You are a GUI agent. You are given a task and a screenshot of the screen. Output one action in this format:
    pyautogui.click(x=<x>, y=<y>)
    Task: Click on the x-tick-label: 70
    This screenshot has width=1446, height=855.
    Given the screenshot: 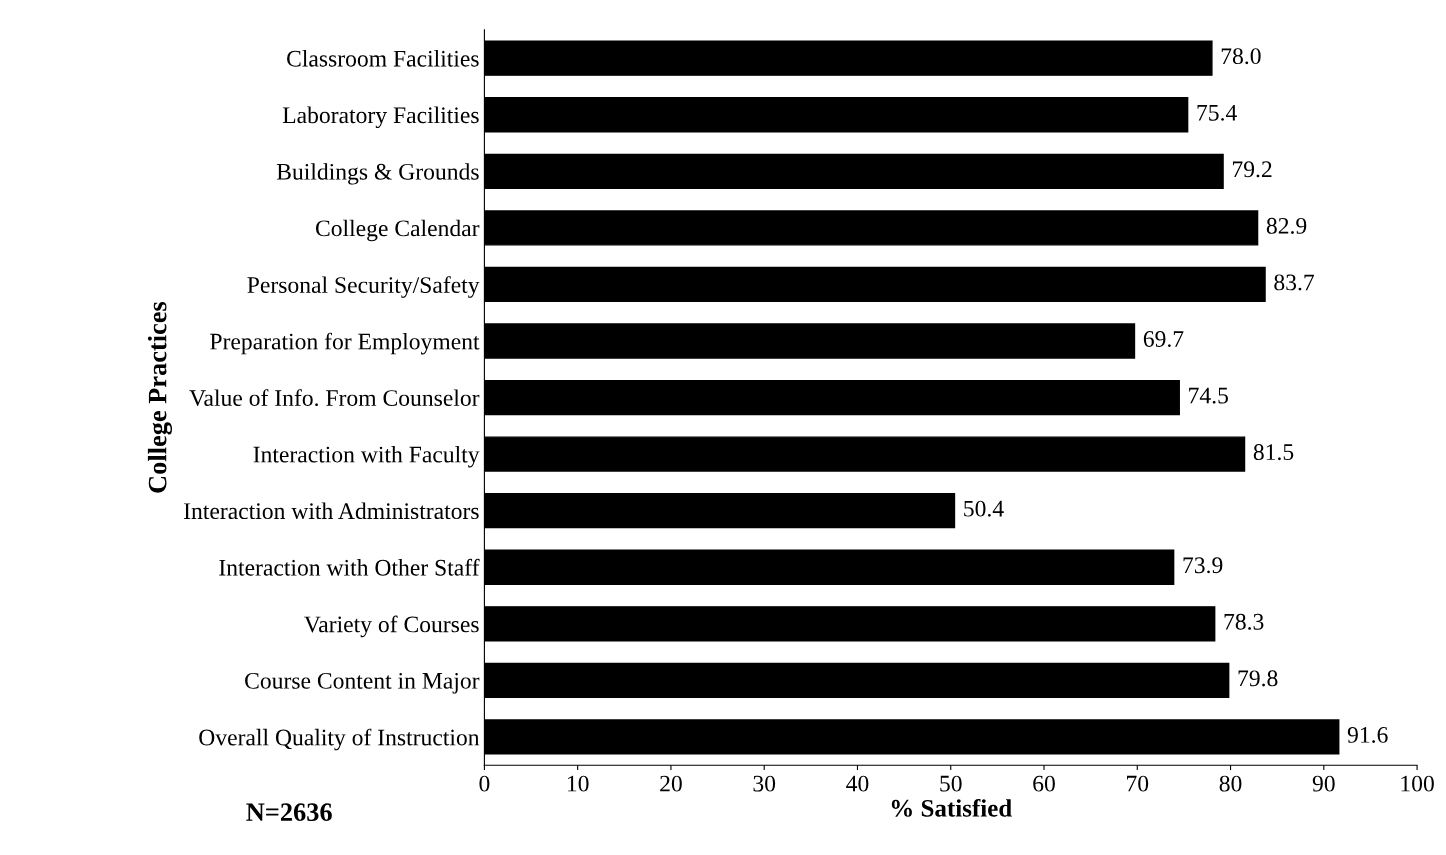 What is the action you would take?
    pyautogui.click(x=1138, y=783)
    